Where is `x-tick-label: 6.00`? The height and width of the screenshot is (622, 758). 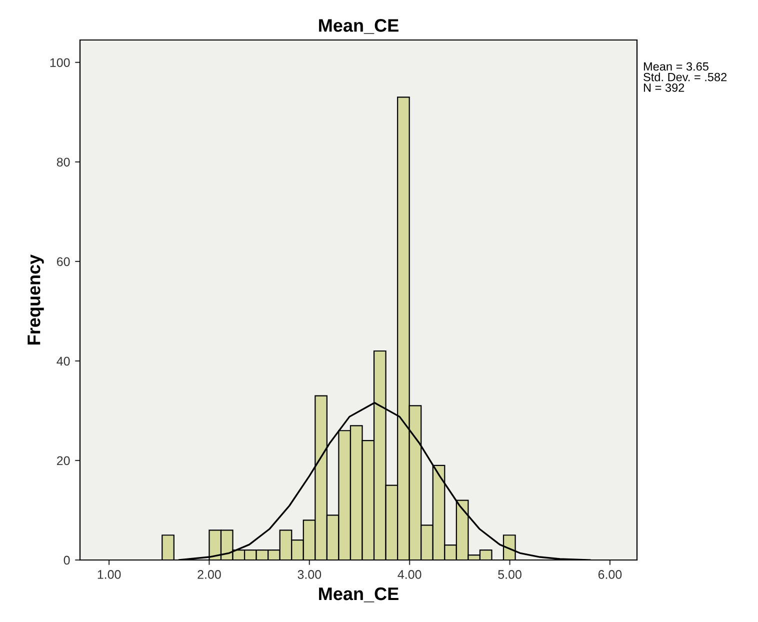
x-tick-label: 6.00 is located at coordinates (610, 574).